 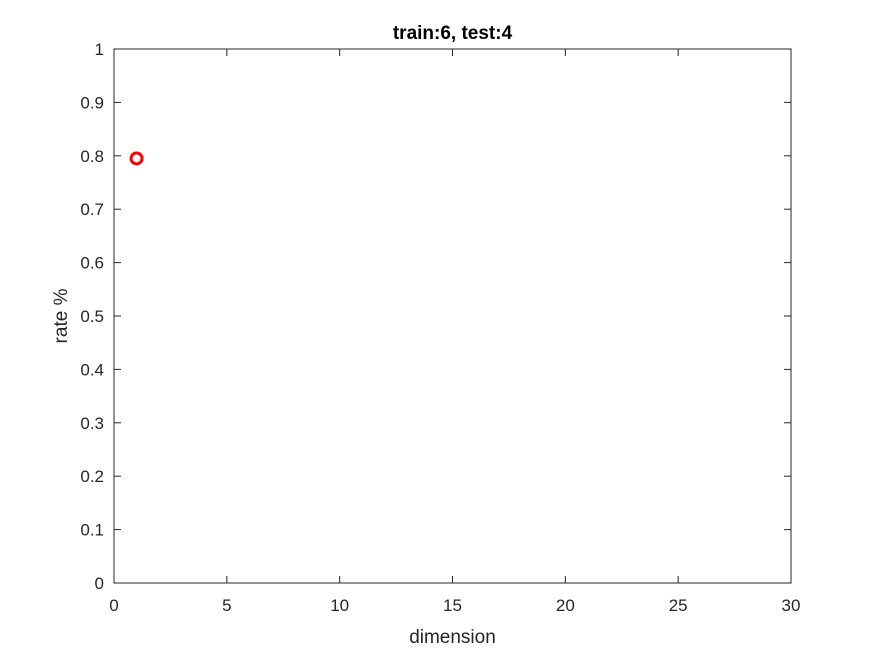 I want to click on x-tick-label: 0, so click(x=113, y=605).